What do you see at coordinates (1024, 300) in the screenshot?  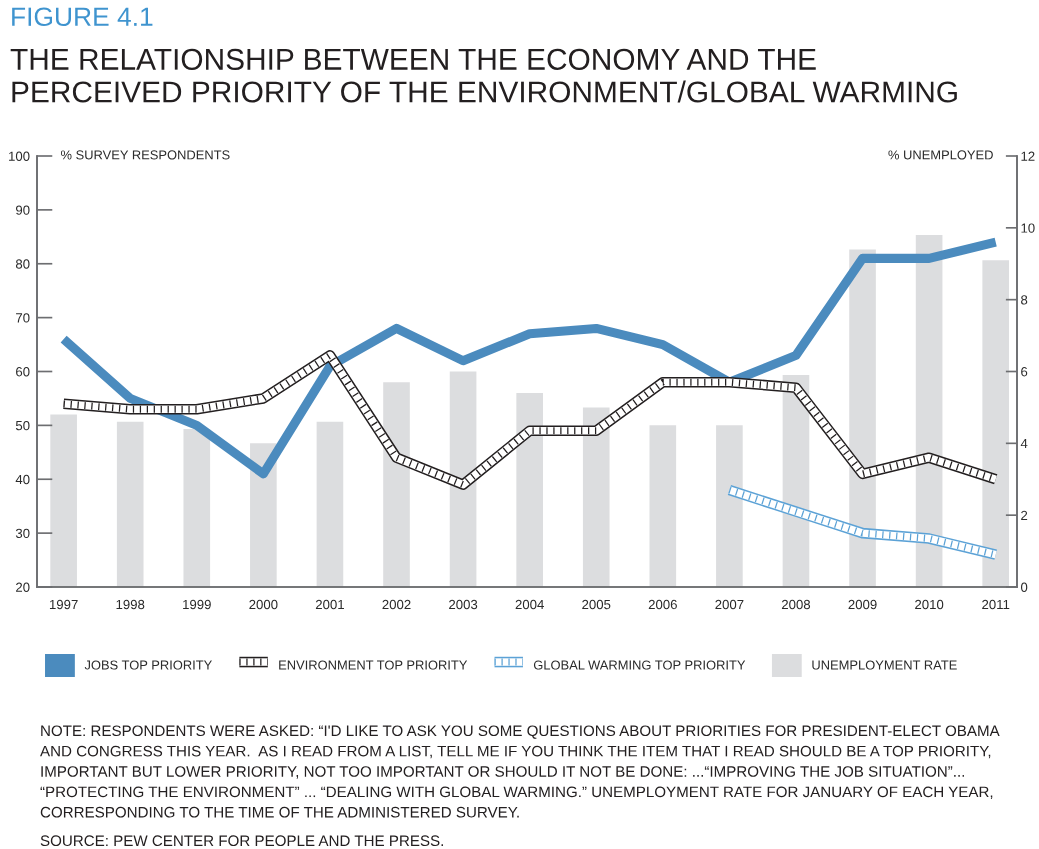 I see `y2-tick-label: 8` at bounding box center [1024, 300].